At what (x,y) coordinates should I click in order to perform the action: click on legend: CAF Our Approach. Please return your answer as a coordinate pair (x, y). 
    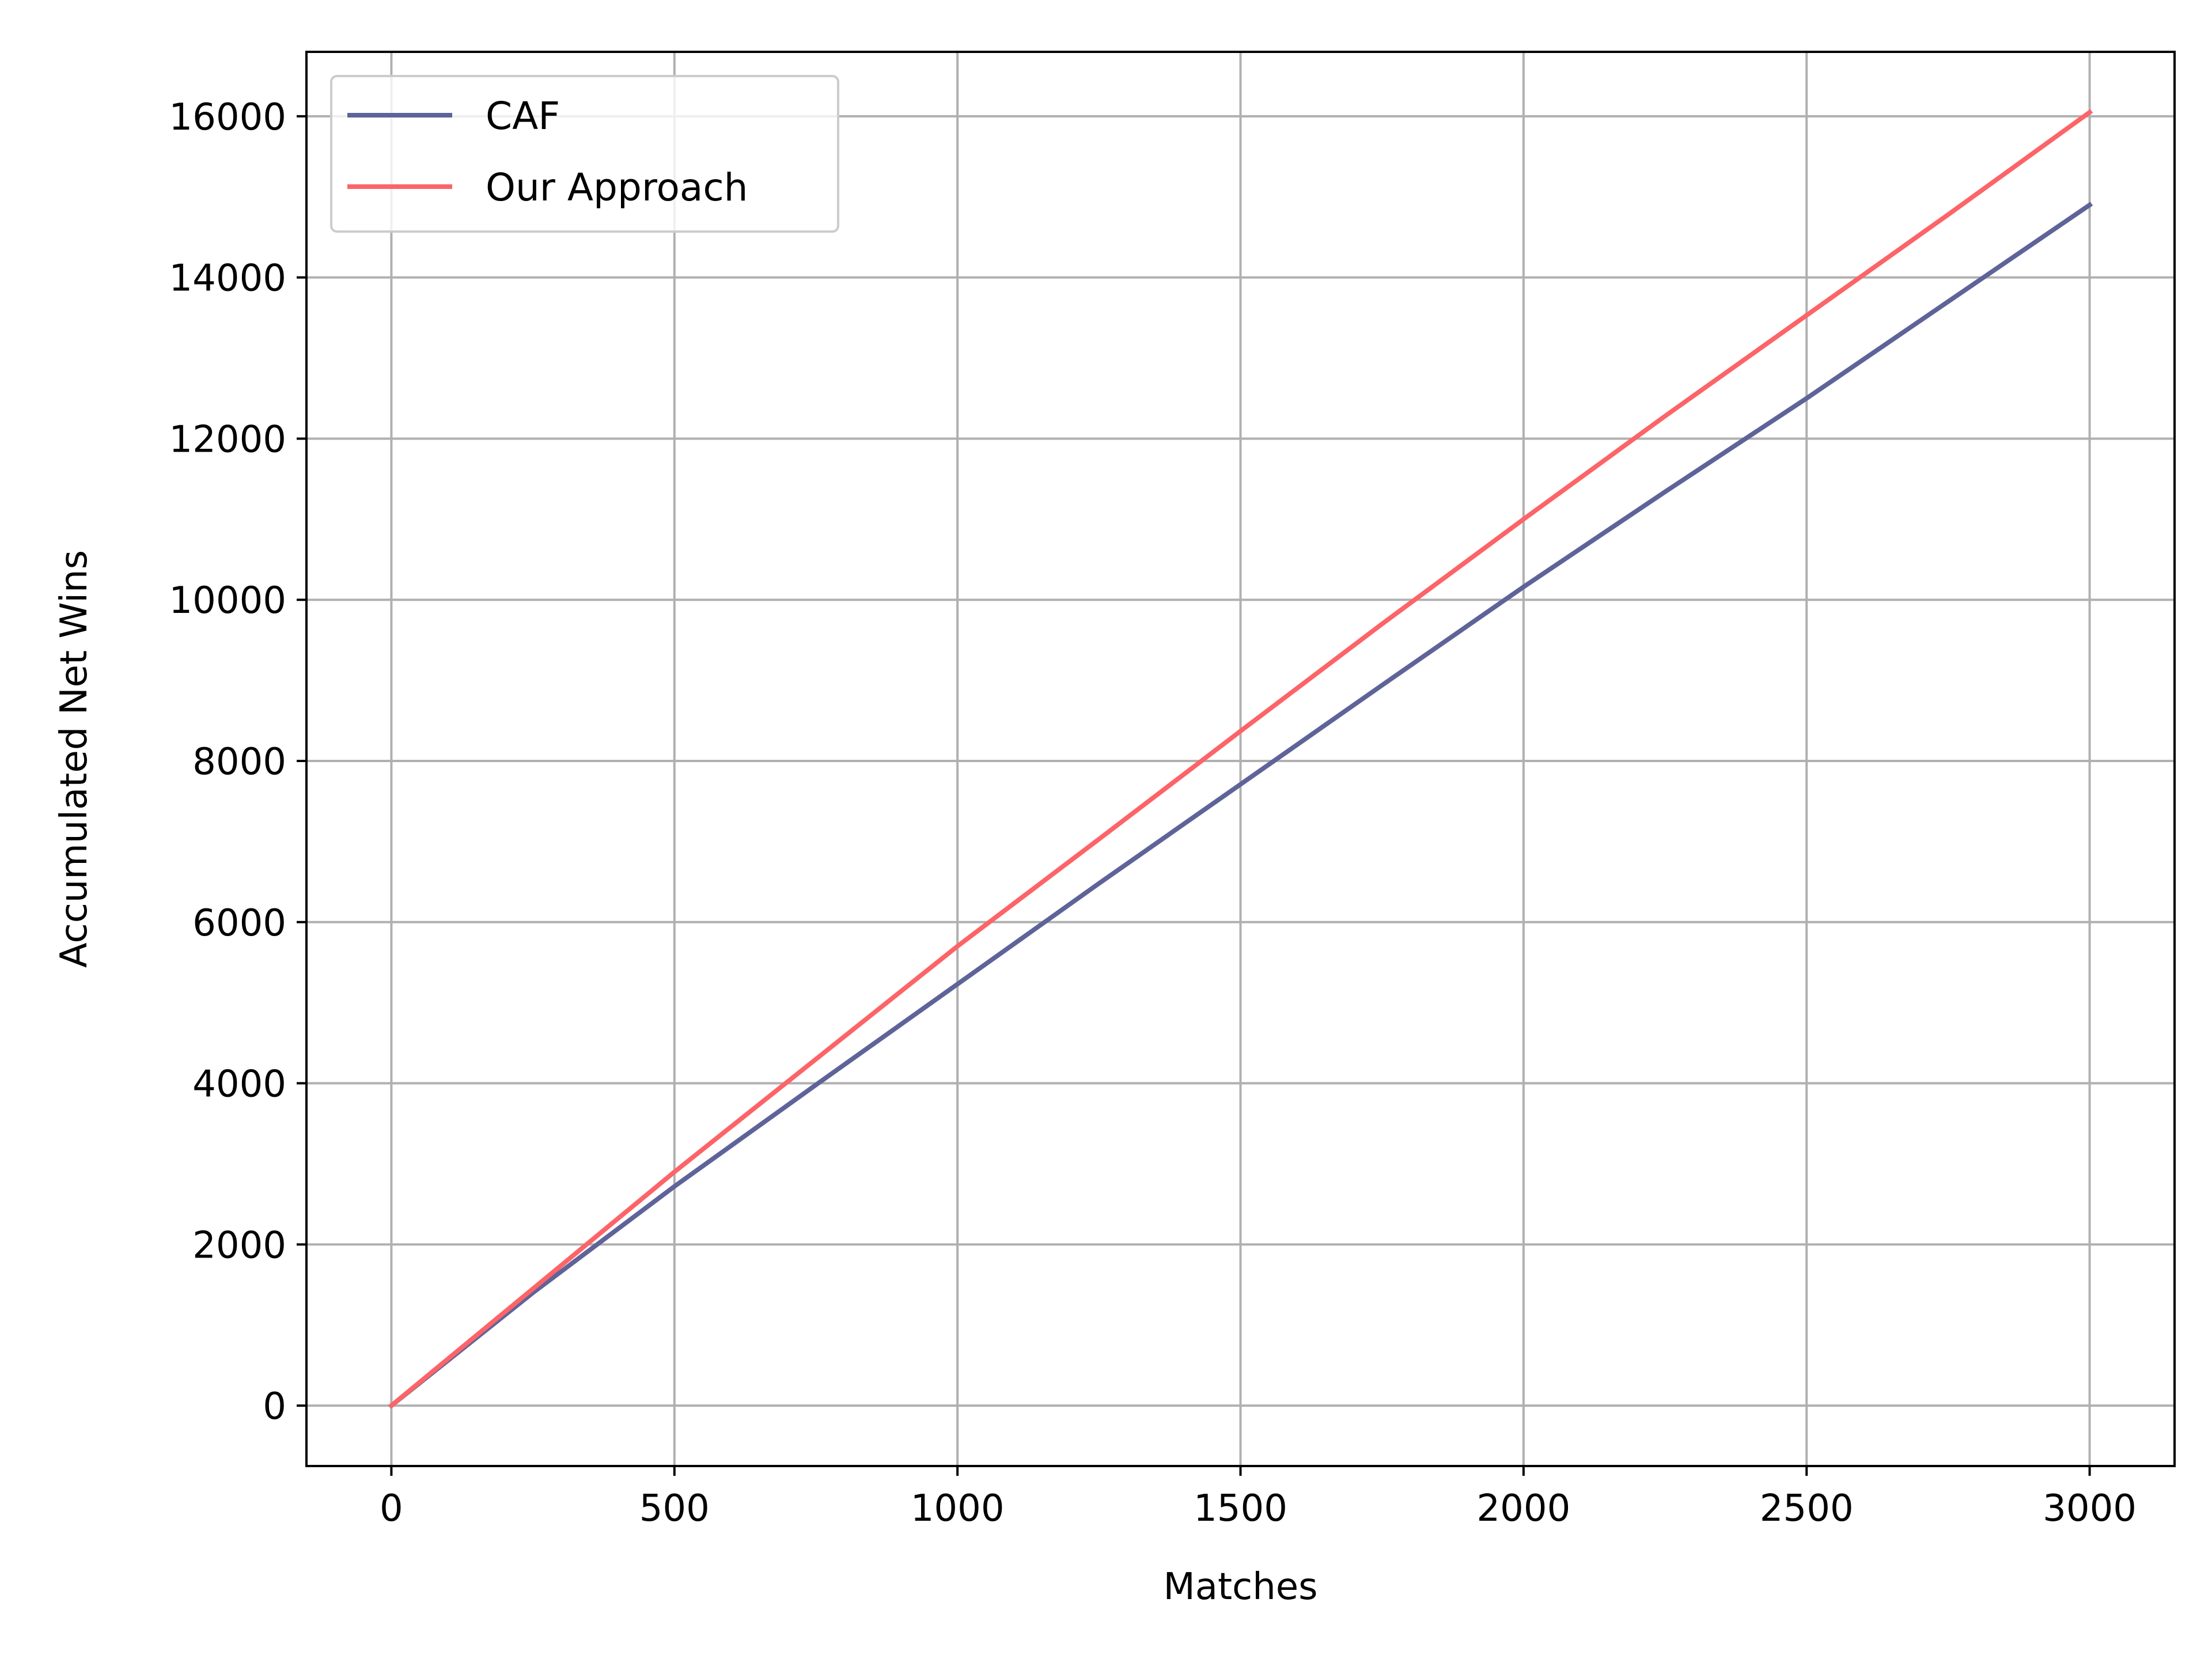
    Looking at the image, I should click on (584, 154).